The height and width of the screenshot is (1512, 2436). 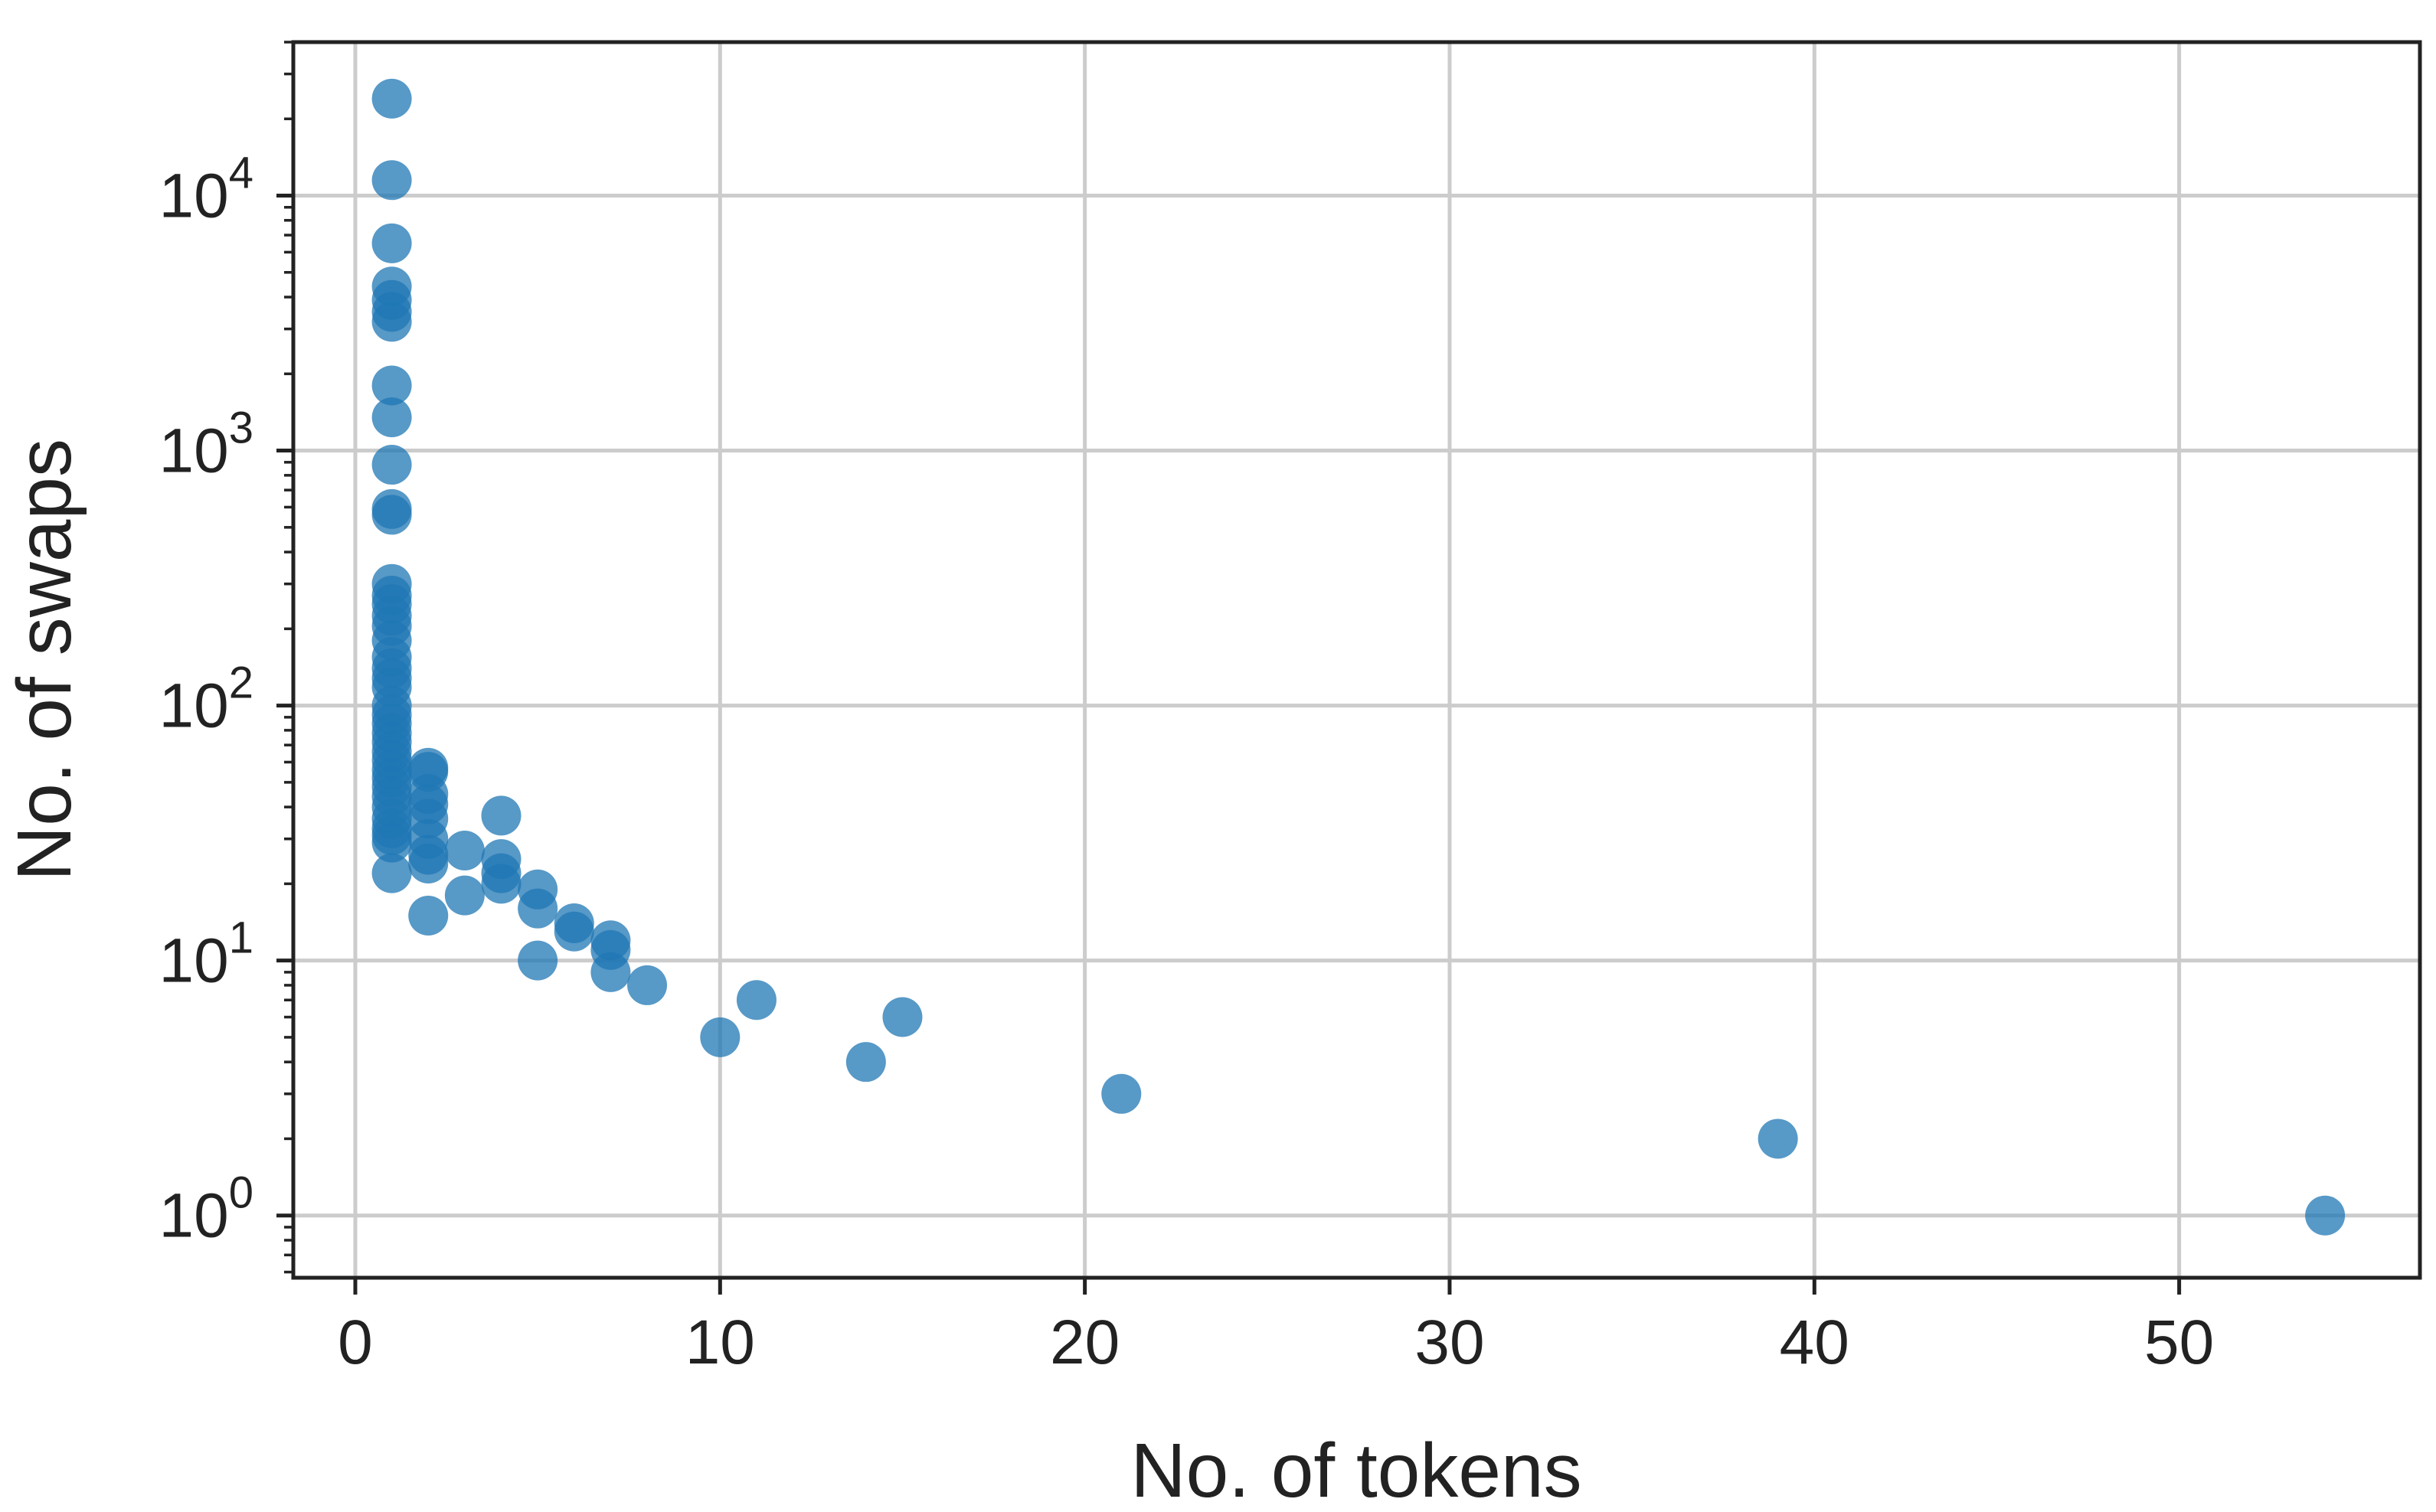 What do you see at coordinates (206, 1209) in the screenshot?
I see `y-tick-label: 10⁰` at bounding box center [206, 1209].